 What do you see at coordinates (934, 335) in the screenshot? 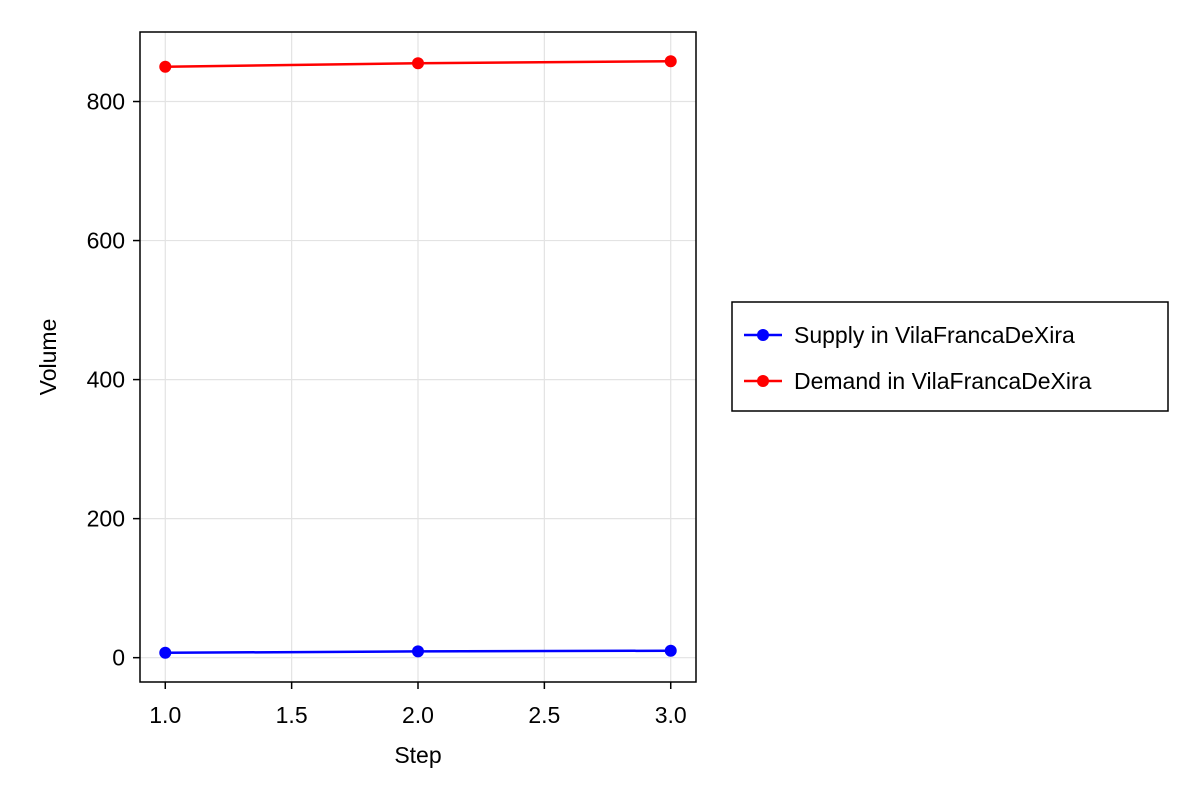
I see `legend-label: Supply in VilaFrancaDeXira` at bounding box center [934, 335].